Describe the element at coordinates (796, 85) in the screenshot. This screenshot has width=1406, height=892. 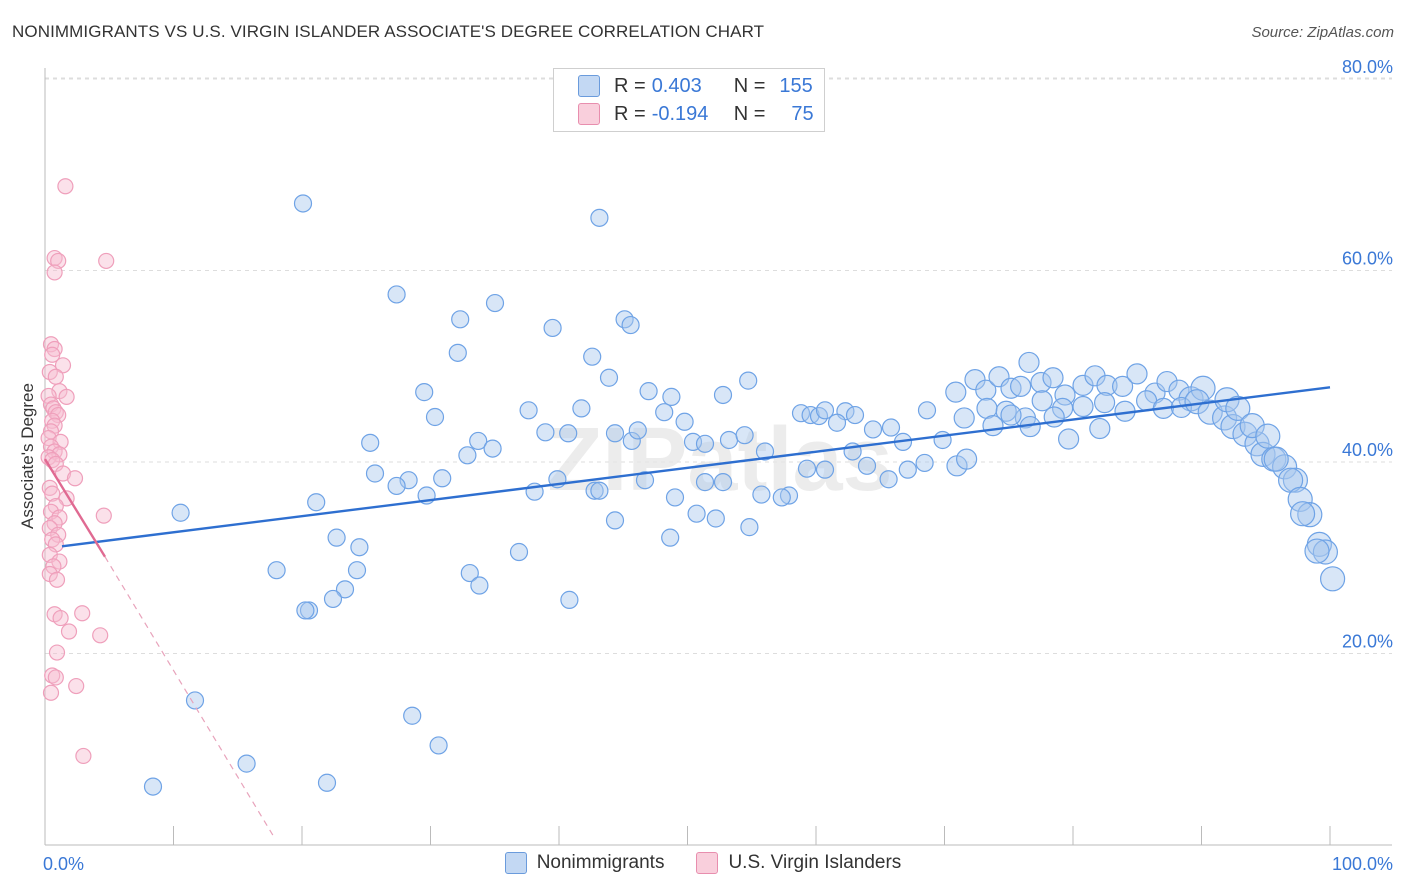
I see `n-value: 155` at that location.